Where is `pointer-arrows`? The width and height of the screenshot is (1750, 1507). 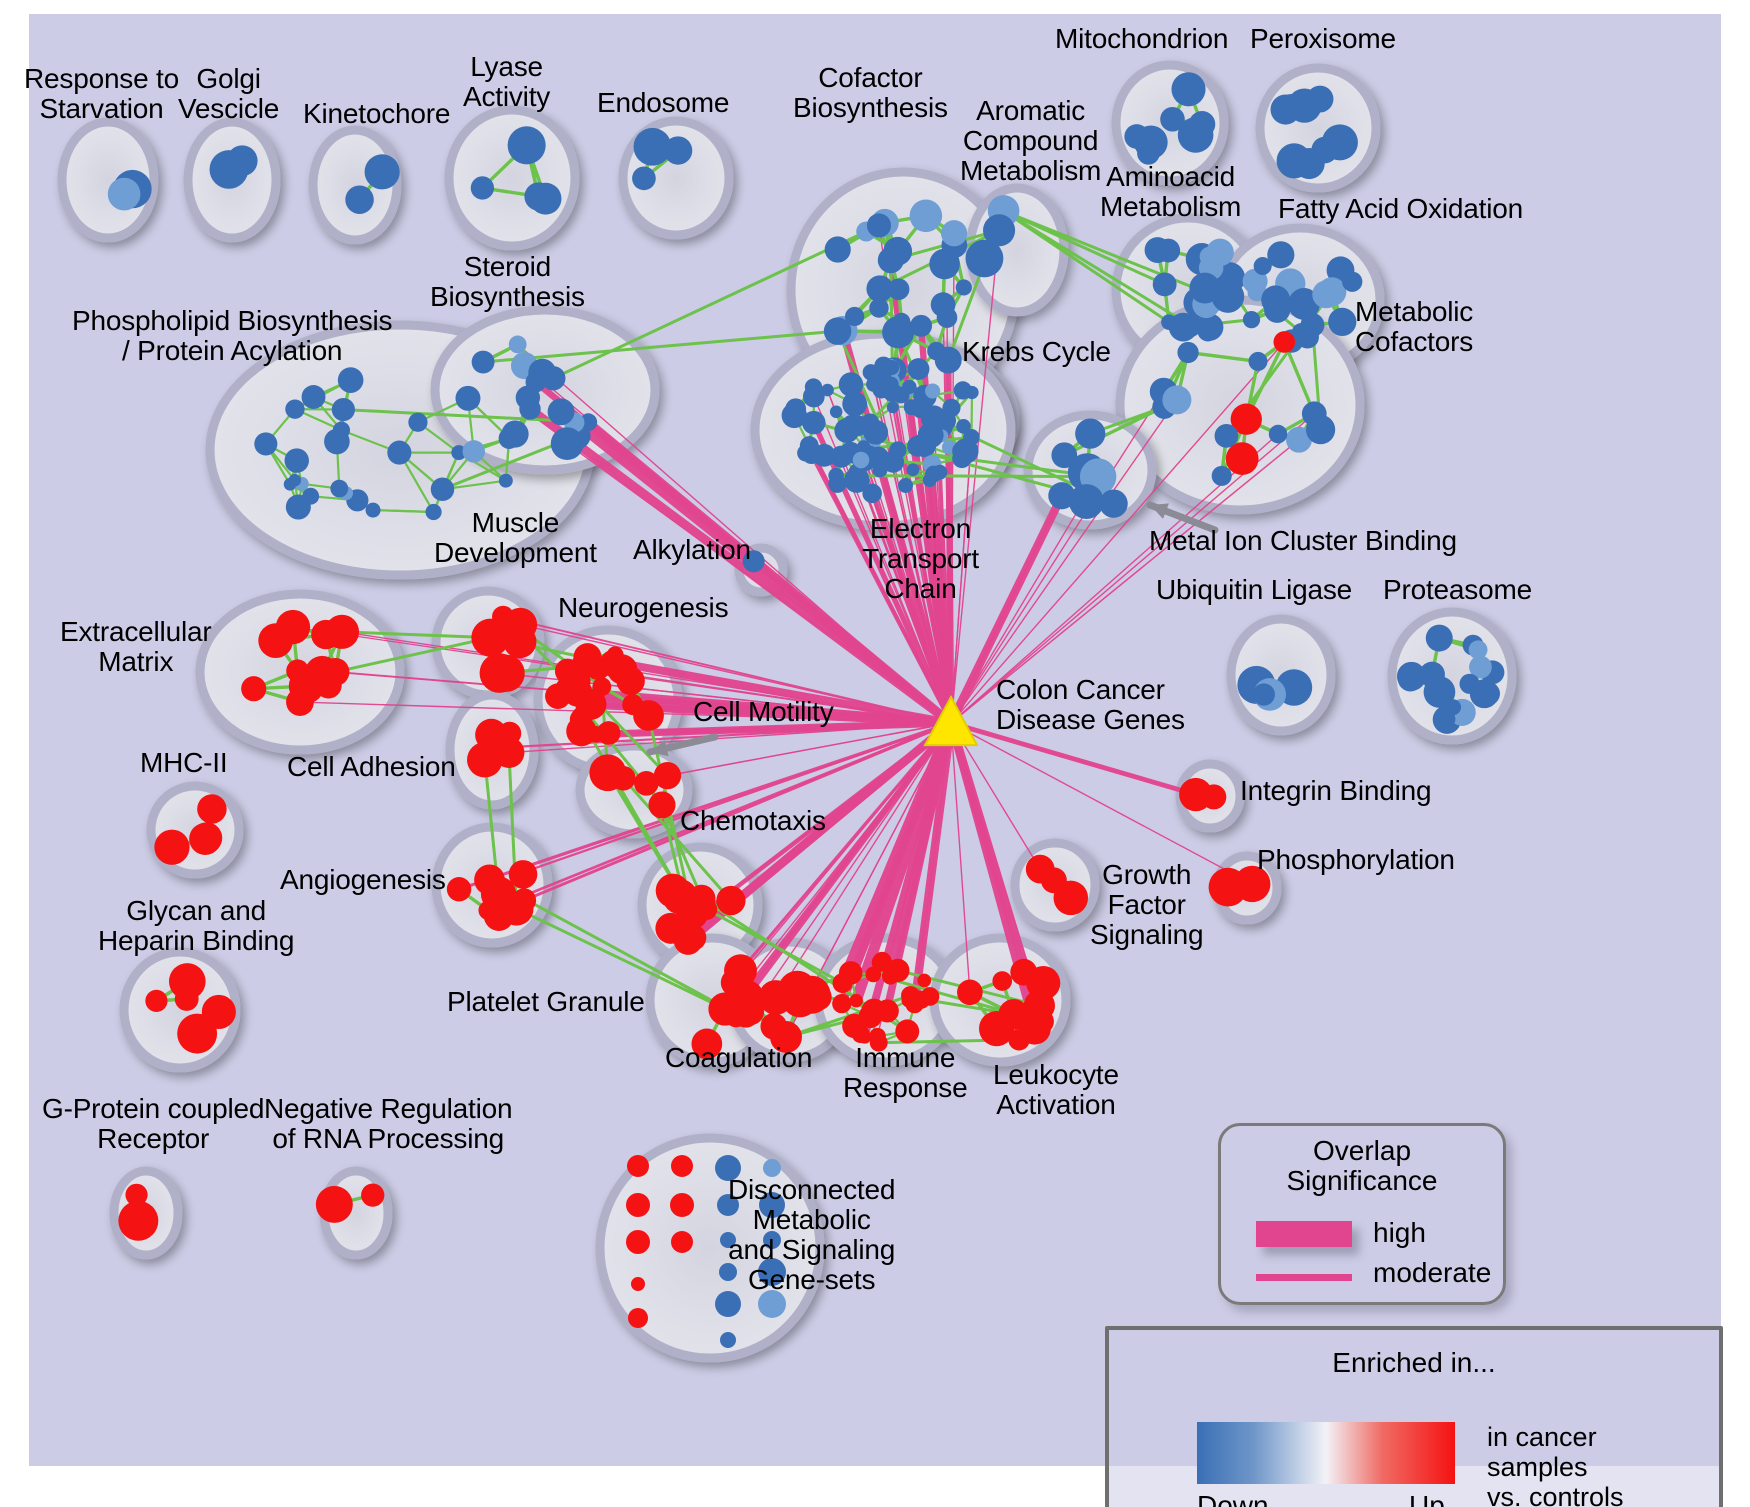
pointer-arrows is located at coordinates (932, 629).